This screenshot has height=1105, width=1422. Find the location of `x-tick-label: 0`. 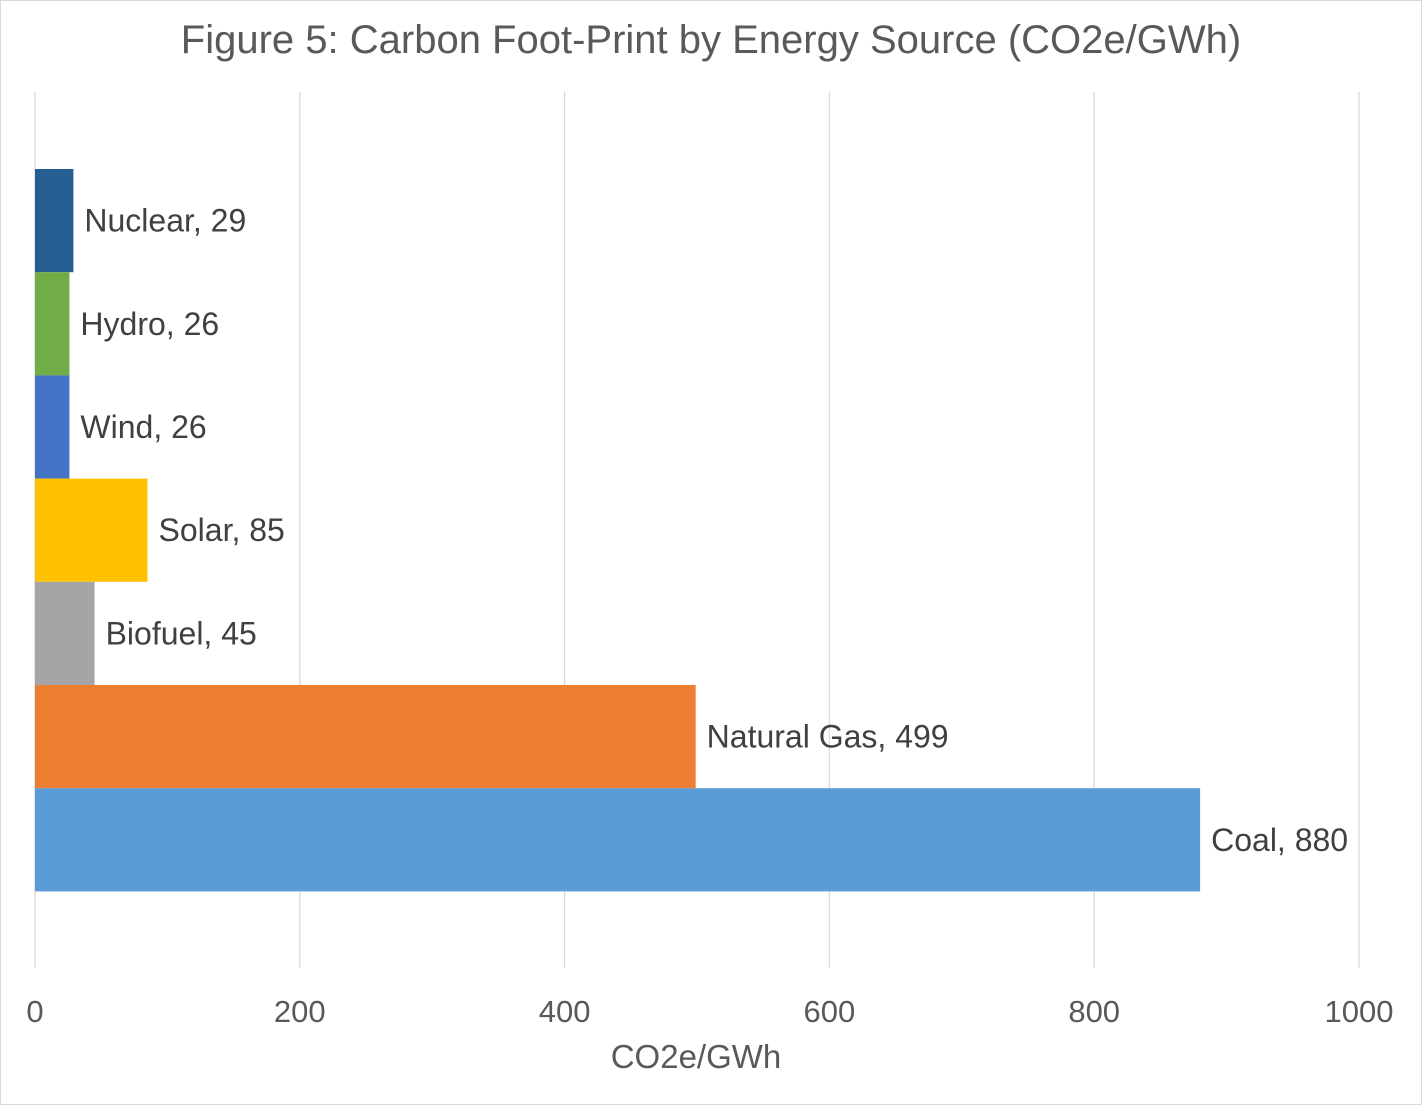

x-tick-label: 0 is located at coordinates (34, 1011).